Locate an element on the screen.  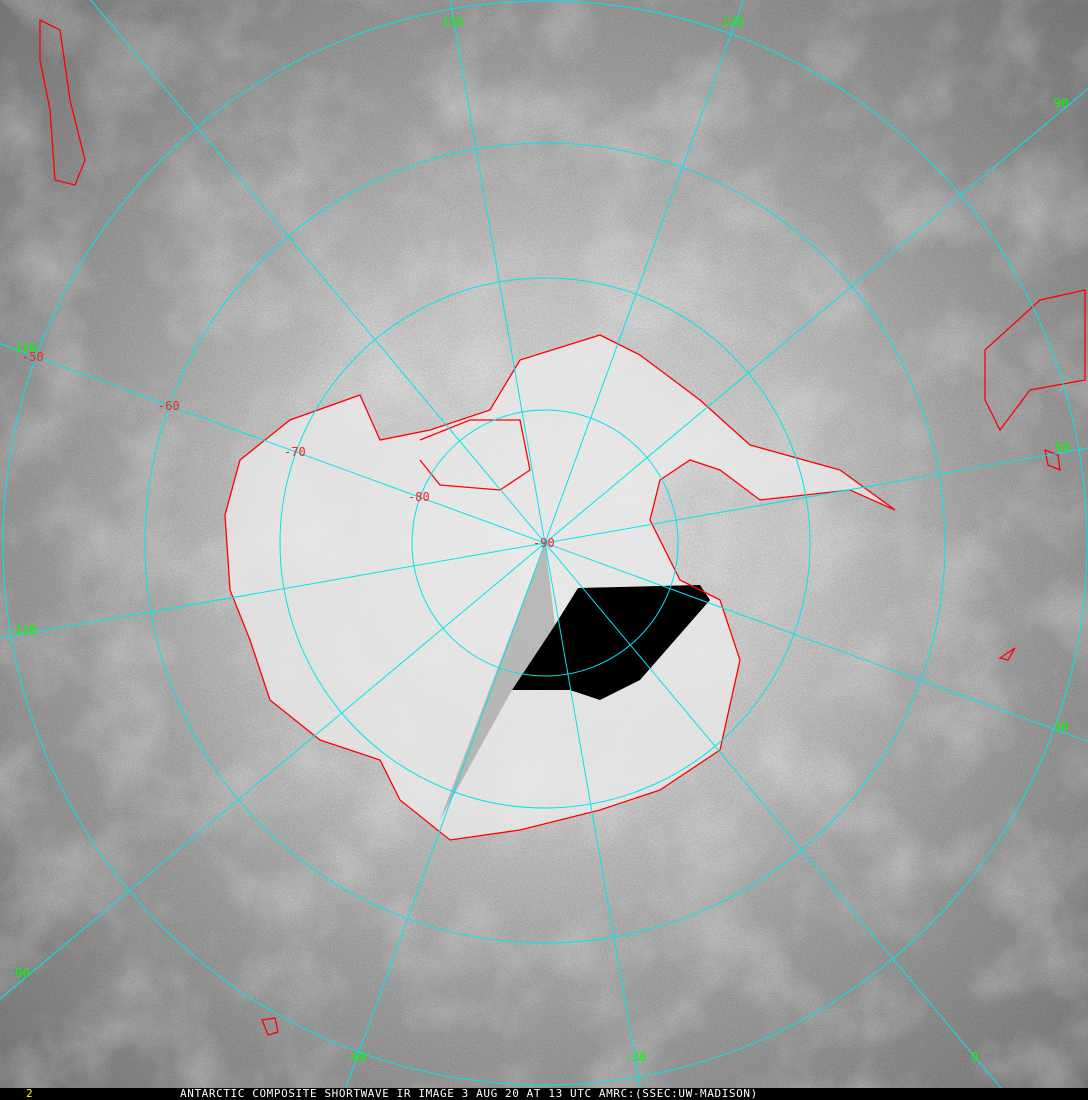
lat-label-80: -80 is located at coordinates (419, 497).